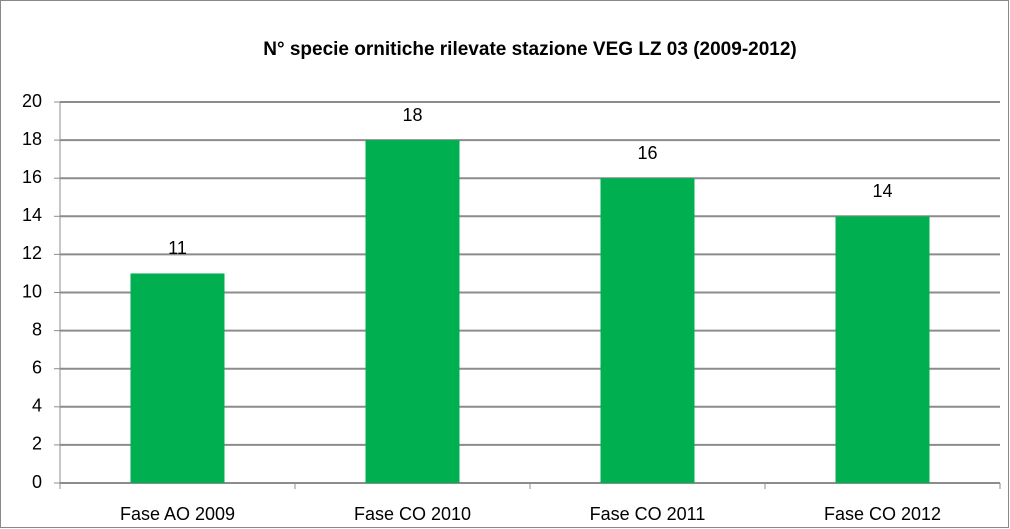 This screenshot has width=1010, height=529. Describe the element at coordinates (882, 514) in the screenshot. I see `x-tick-label: Fase CO 2012` at that location.